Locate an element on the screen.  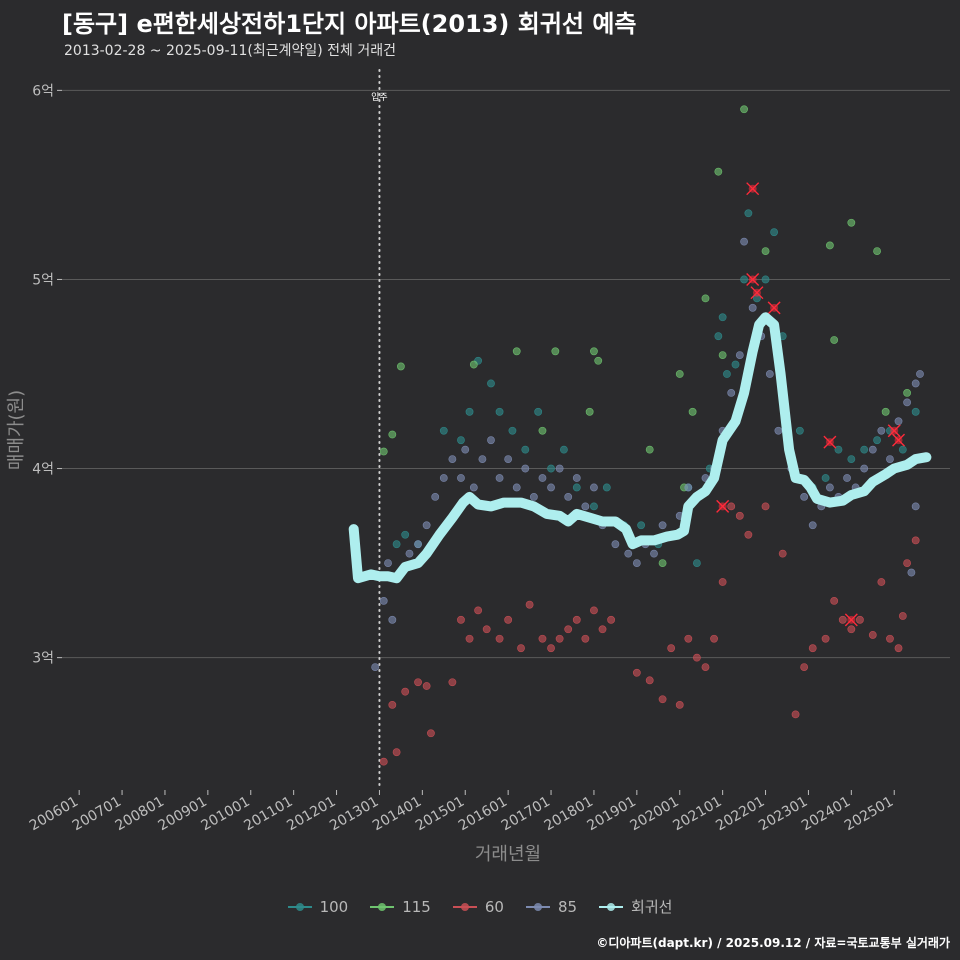
x-tick-label: 200701 is located at coordinates (97, 814).